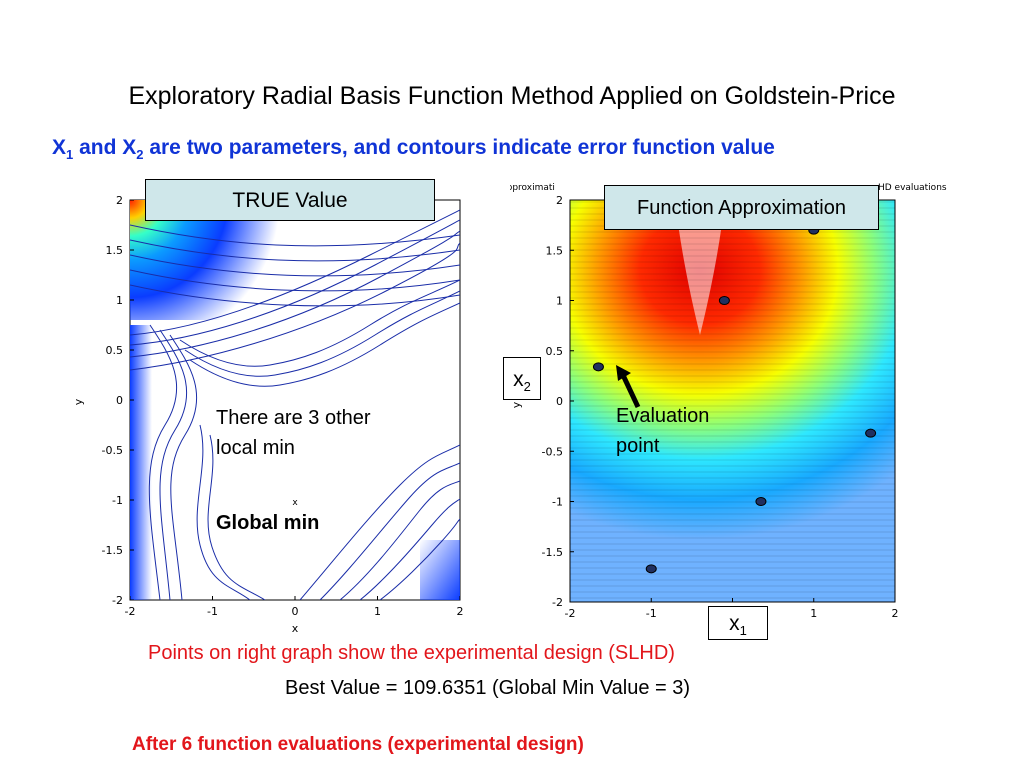  Describe the element at coordinates (290, 200) in the screenshot. I see `true-value-box: TRUE Value` at that location.